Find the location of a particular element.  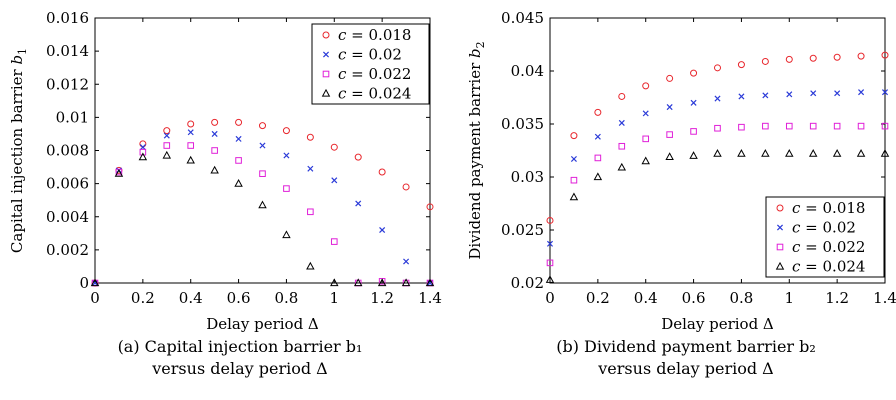

x-tick-label: 1 is located at coordinates (790, 298).